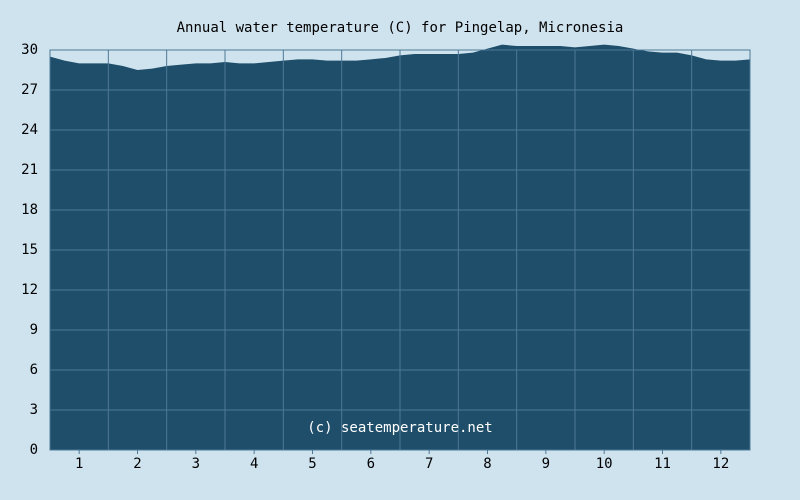  Describe the element at coordinates (546, 464) in the screenshot. I see `x-tick-label: 9` at that location.